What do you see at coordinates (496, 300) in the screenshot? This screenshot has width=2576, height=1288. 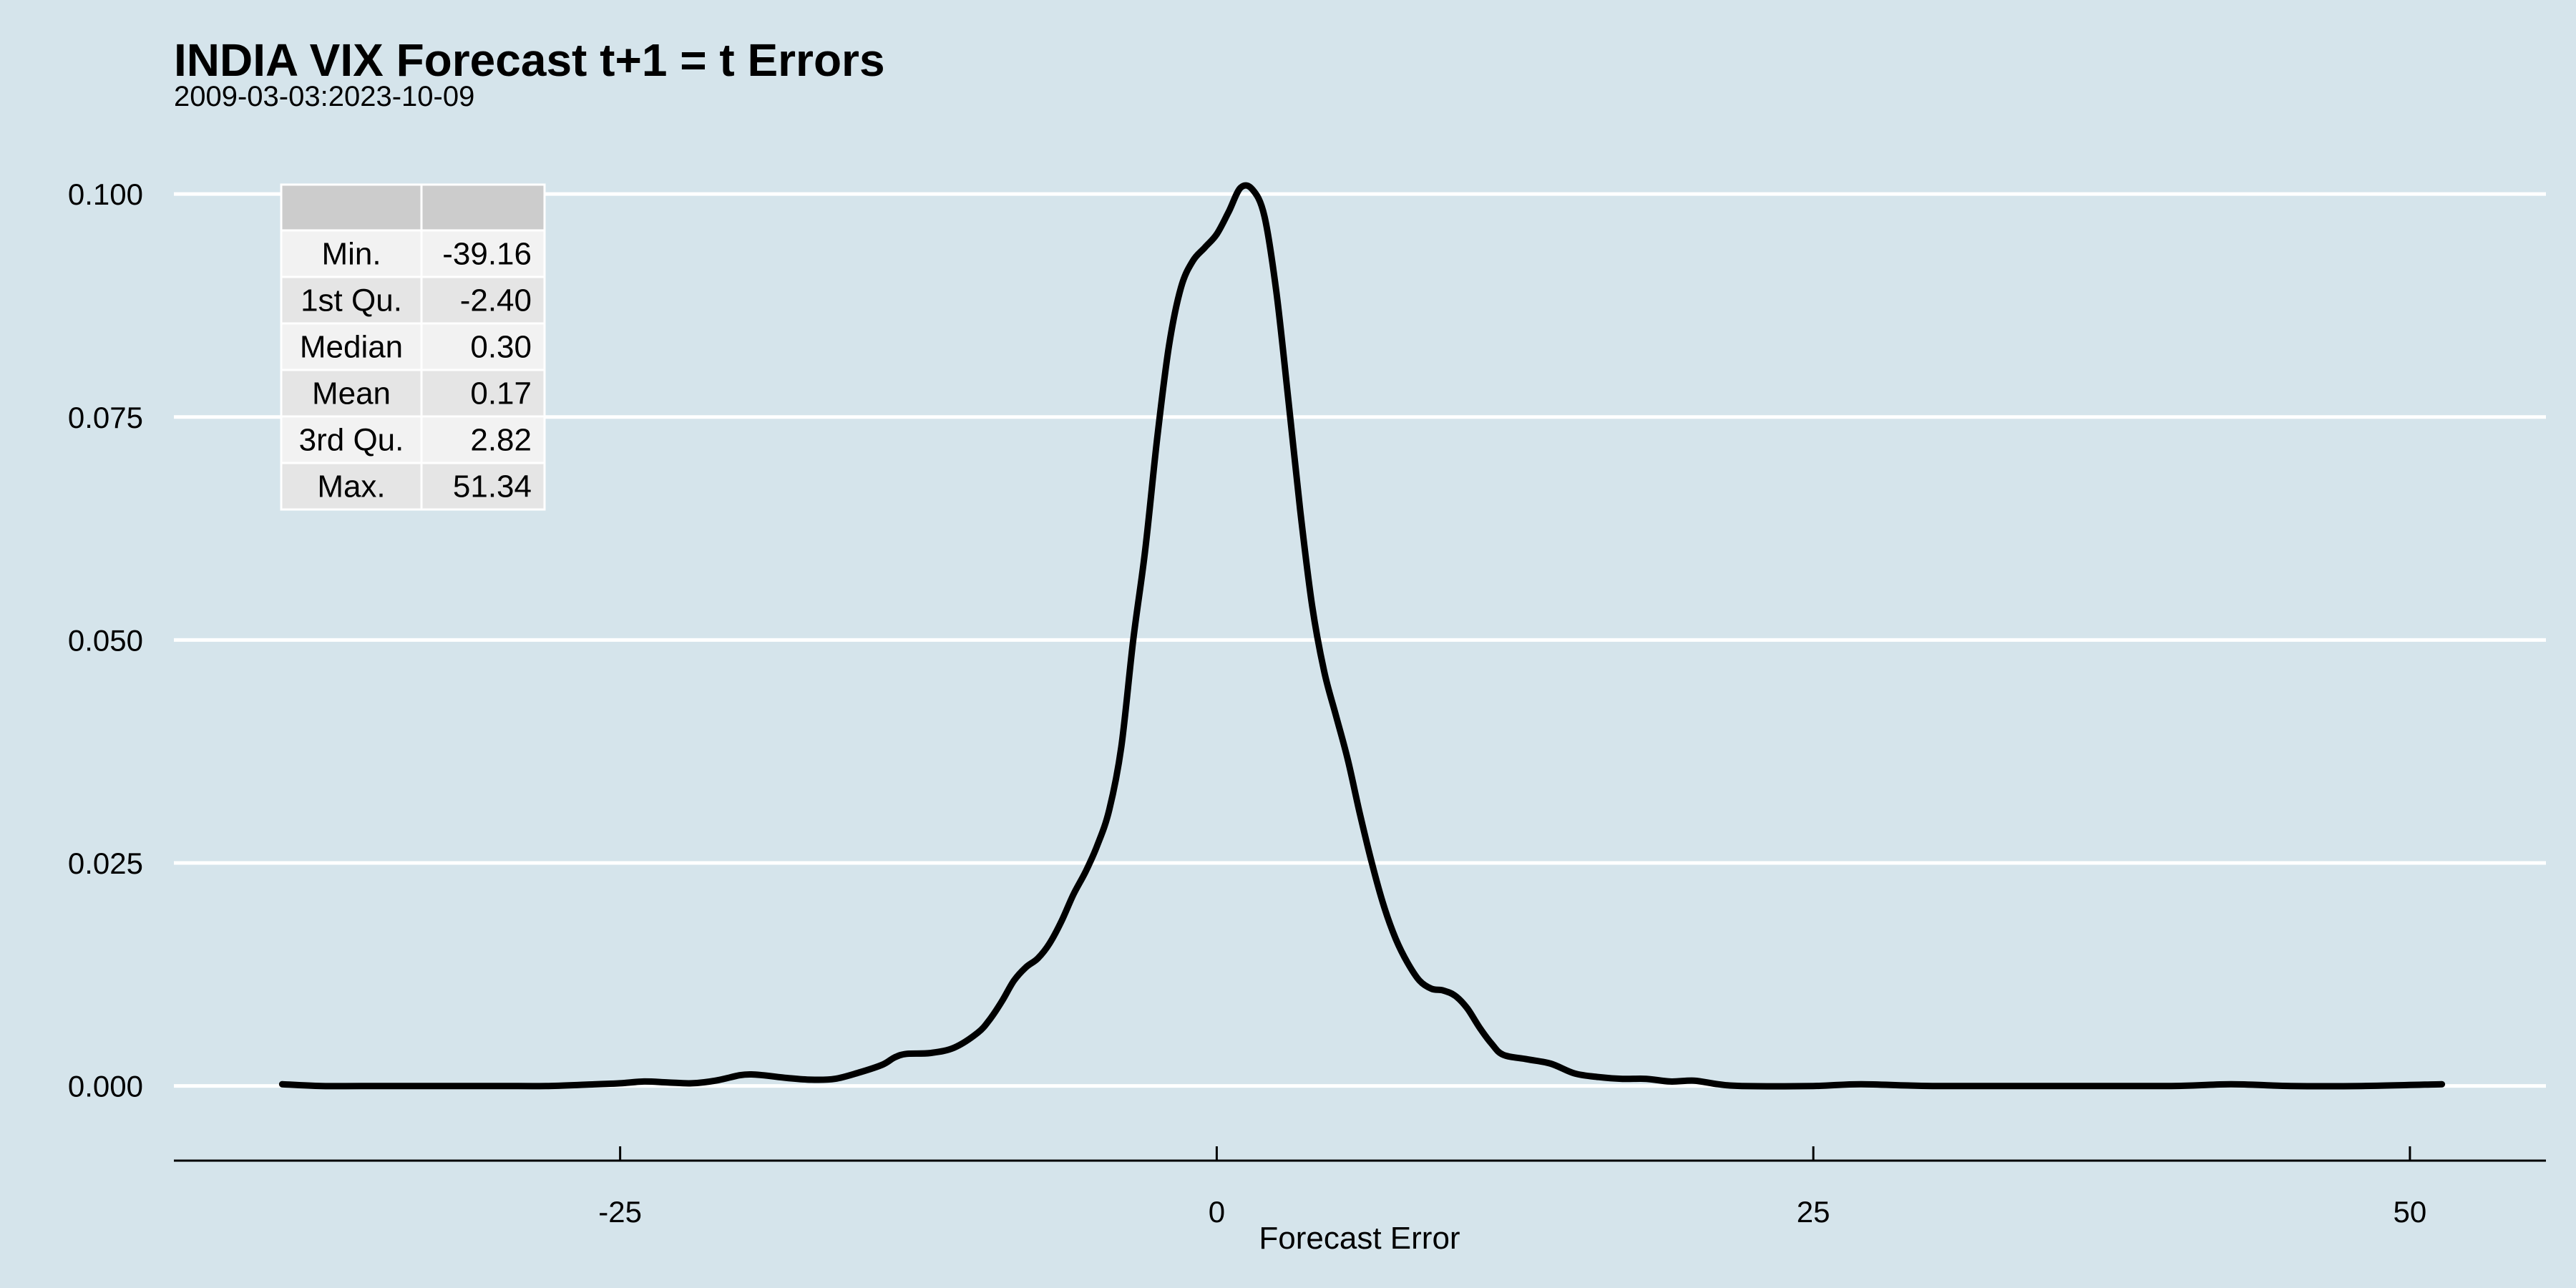 I see `stat-value: -2.40` at bounding box center [496, 300].